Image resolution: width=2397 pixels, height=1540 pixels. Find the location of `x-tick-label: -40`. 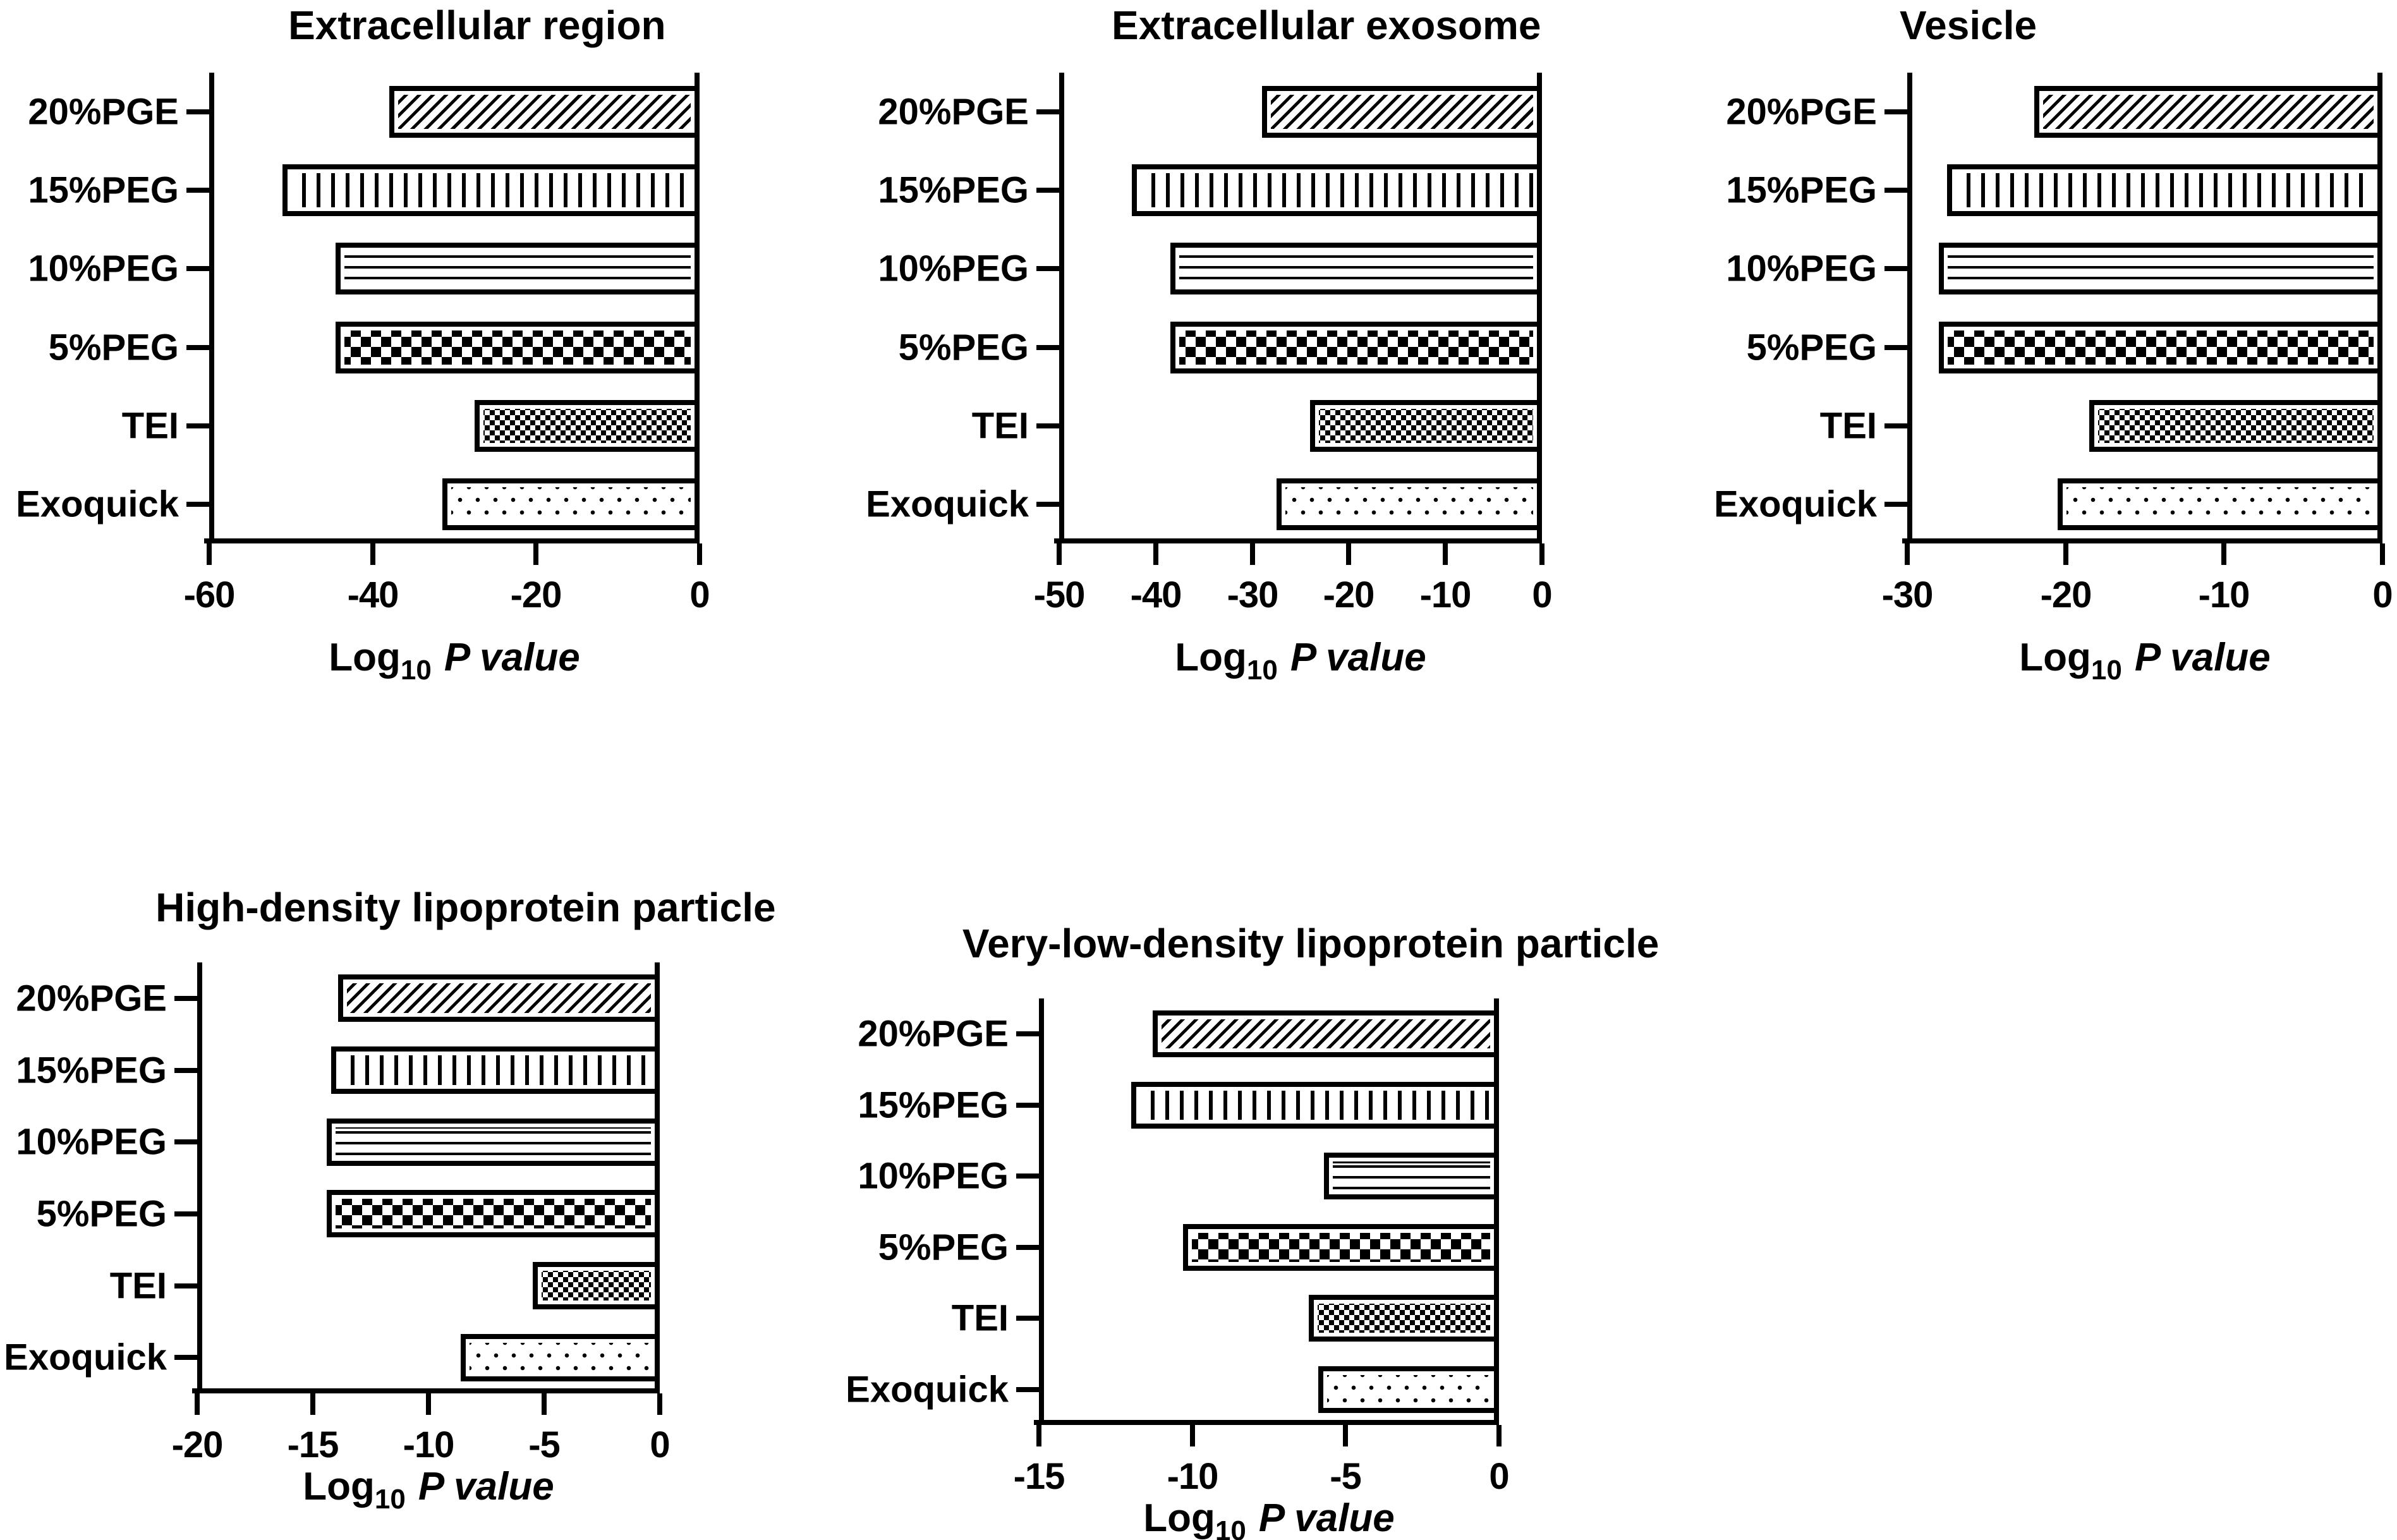

x-tick-label: -40 is located at coordinates (373, 594).